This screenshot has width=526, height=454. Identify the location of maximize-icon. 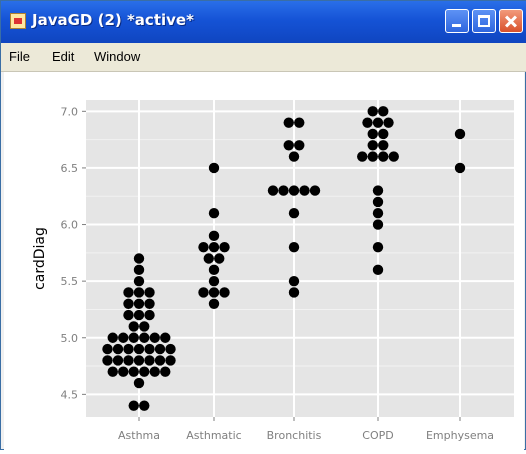
(484, 21).